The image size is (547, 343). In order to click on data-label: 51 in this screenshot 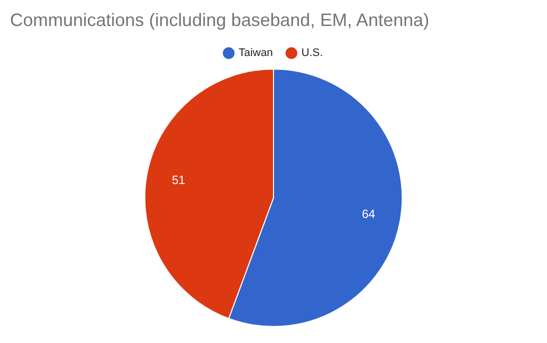, I will do `click(179, 180)`.